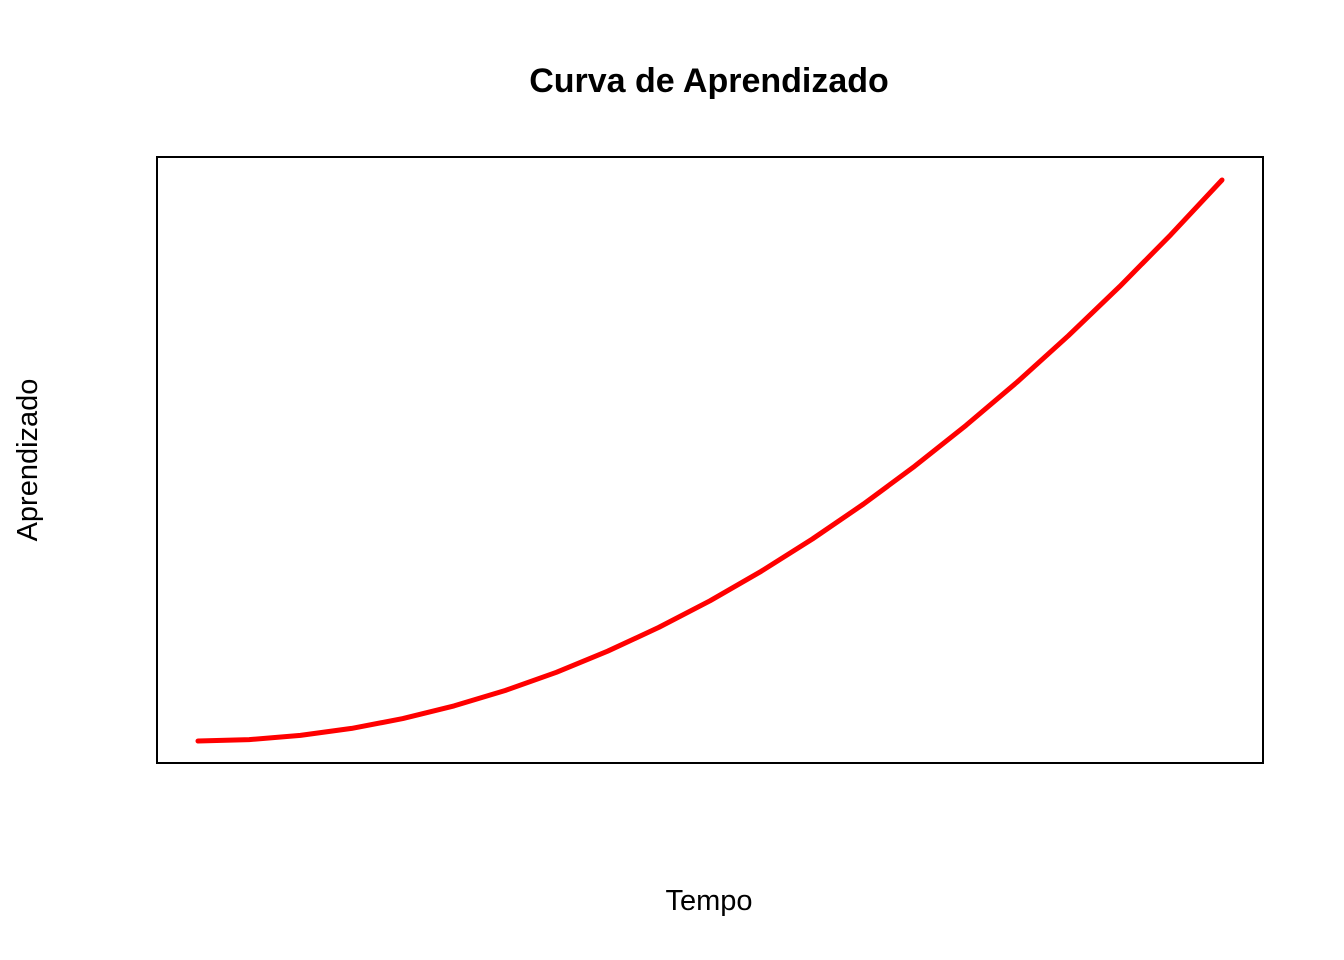 The width and height of the screenshot is (1344, 960). What do you see at coordinates (709, 81) in the screenshot?
I see `chart-title: Curva de Aprendizado` at bounding box center [709, 81].